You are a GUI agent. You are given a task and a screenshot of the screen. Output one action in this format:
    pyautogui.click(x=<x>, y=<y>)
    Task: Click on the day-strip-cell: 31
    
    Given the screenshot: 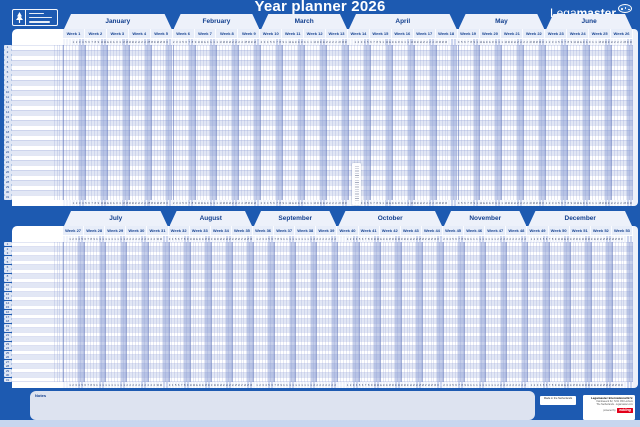 What is the action you would take?
    pyautogui.click(x=543, y=203)
    